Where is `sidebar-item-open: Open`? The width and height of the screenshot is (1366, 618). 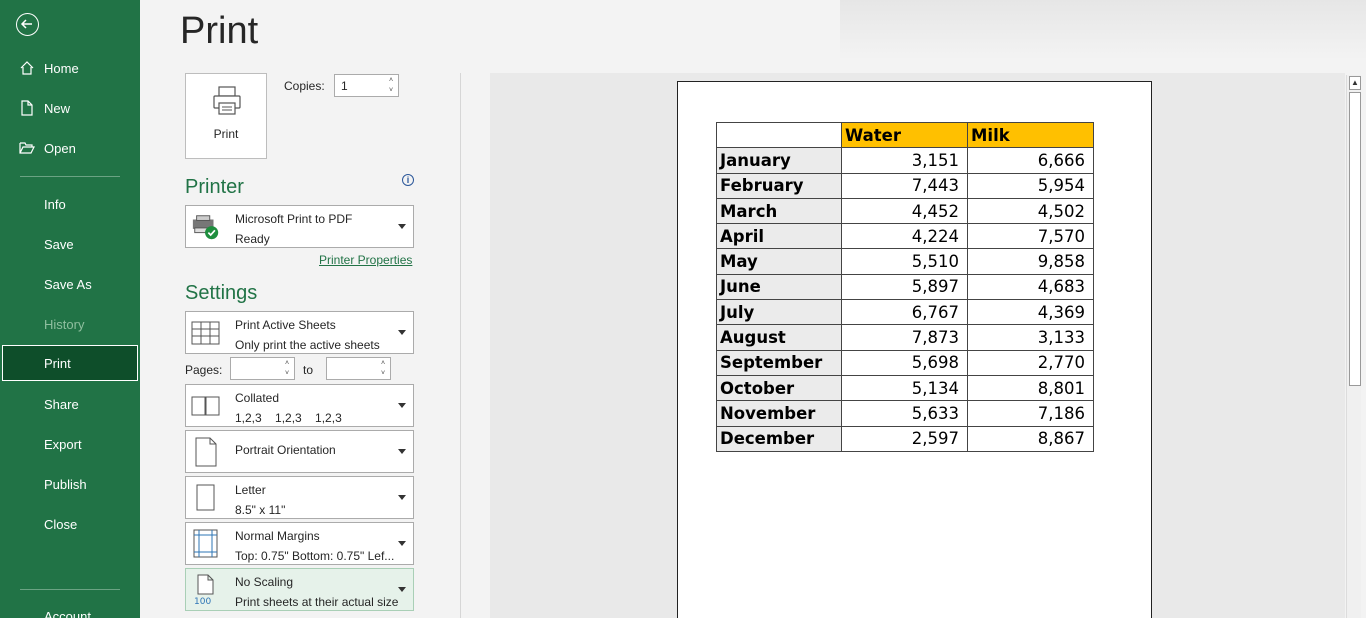 sidebar-item-open: Open is located at coordinates (70, 148).